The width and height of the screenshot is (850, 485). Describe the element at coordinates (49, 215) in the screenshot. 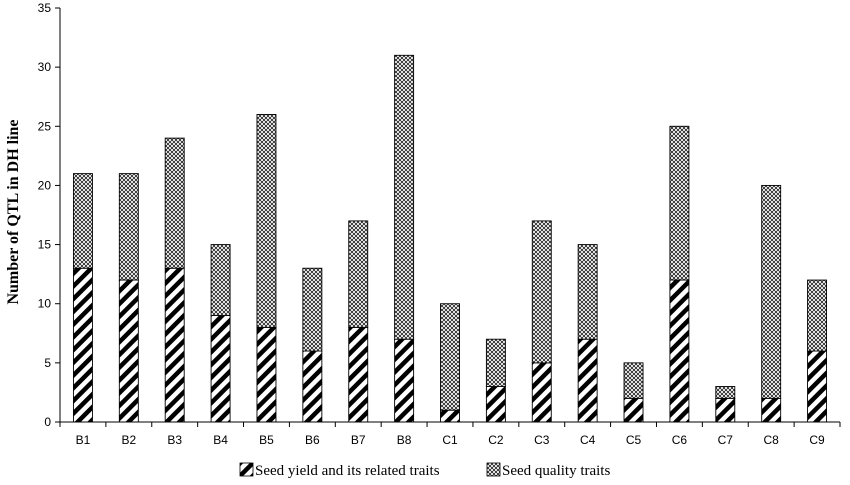

I see `y-axis: 0 5 10 15 20 25 30 35` at that location.